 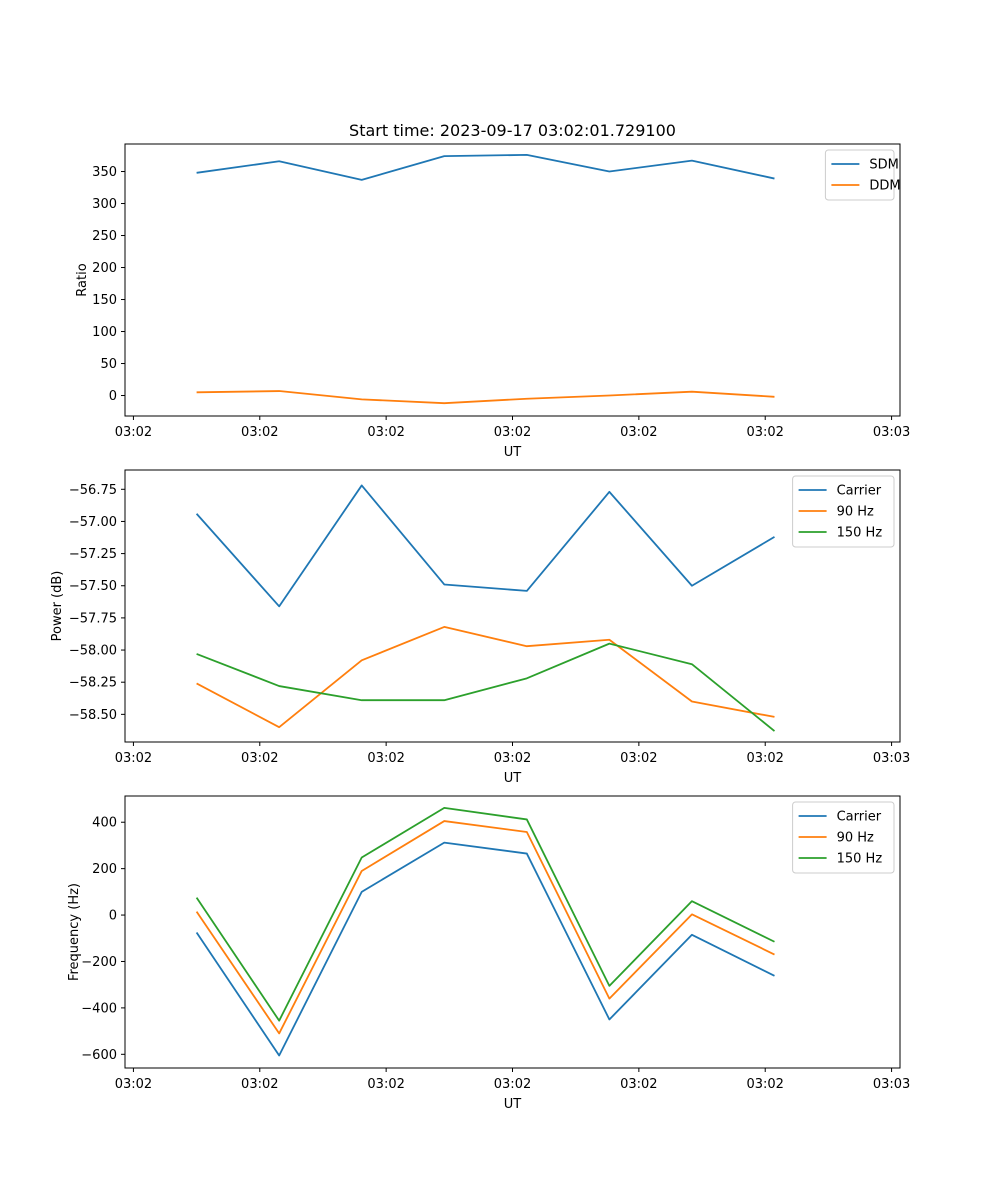 I want to click on y-tick-label: −58.25, so click(x=93, y=683).